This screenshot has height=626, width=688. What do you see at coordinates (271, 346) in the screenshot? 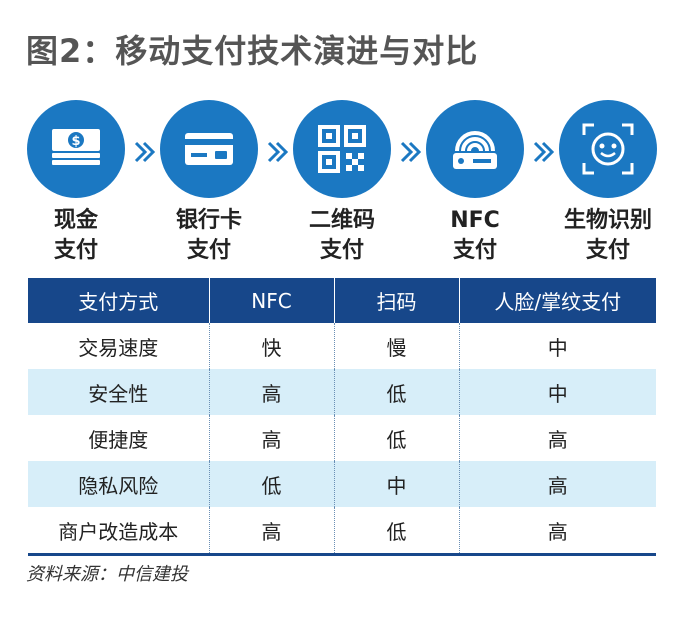
I see `table-cell: 快` at bounding box center [271, 346].